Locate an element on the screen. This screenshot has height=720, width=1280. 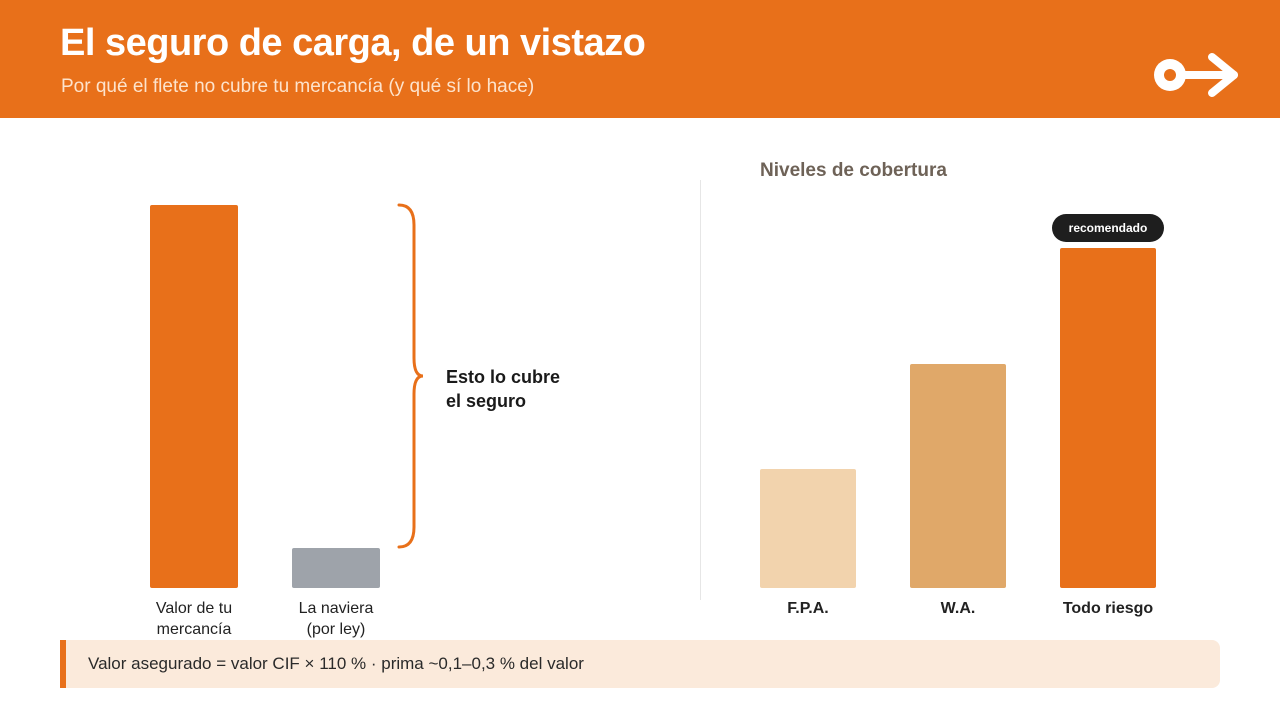
coverage-chart-title: Niveles de cobertura is located at coordinates (853, 170).